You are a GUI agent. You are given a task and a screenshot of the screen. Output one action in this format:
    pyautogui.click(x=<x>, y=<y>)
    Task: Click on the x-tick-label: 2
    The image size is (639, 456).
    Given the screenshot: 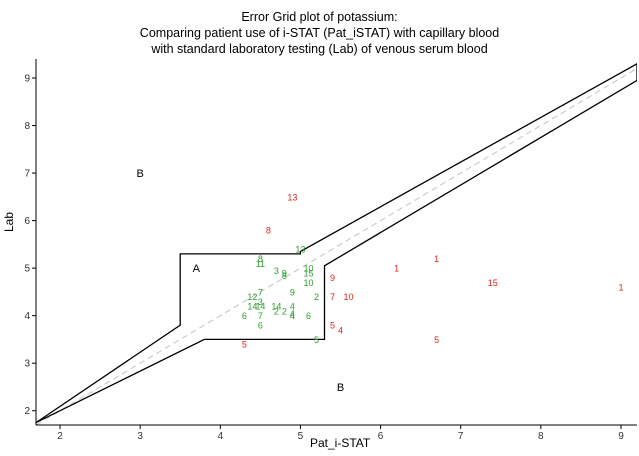 What is the action you would take?
    pyautogui.click(x=60, y=436)
    